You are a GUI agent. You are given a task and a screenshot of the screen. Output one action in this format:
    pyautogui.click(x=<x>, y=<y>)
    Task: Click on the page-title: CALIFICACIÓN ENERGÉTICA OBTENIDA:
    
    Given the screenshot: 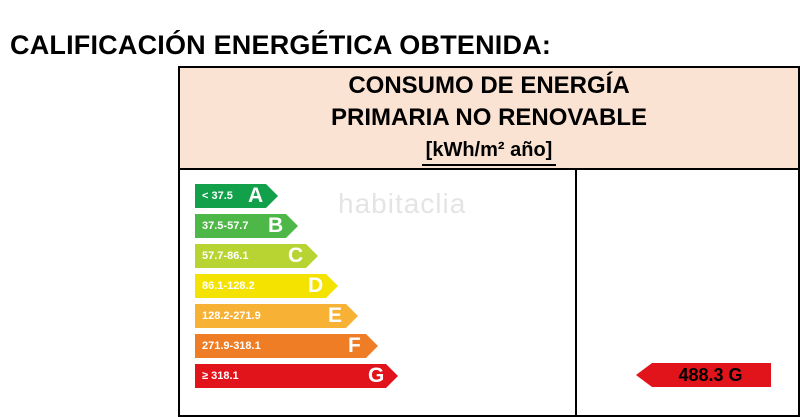 What is the action you would take?
    pyautogui.click(x=281, y=45)
    